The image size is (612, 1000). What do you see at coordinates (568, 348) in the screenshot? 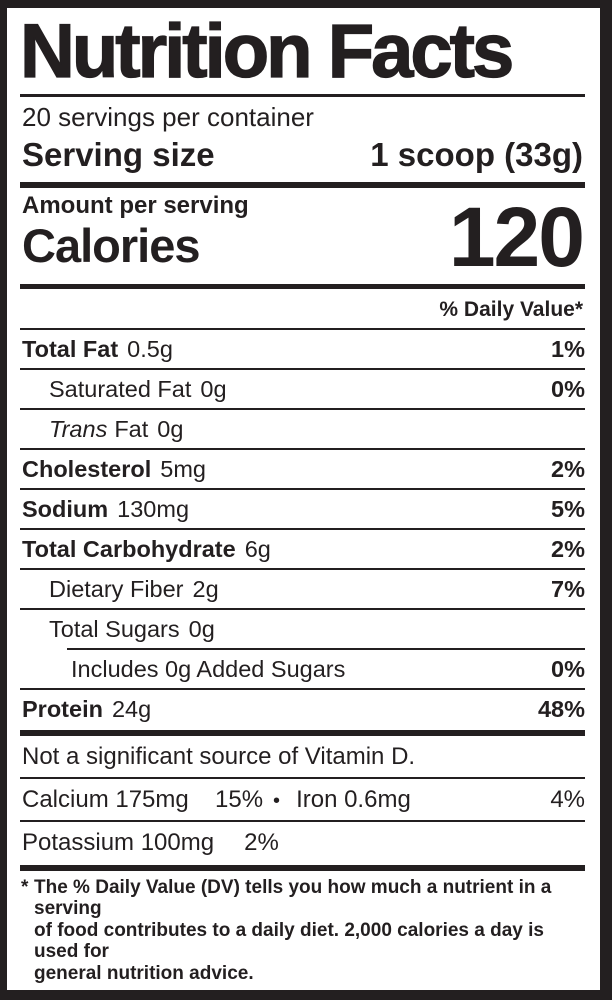
I see `dv-value: 1%` at bounding box center [568, 348].